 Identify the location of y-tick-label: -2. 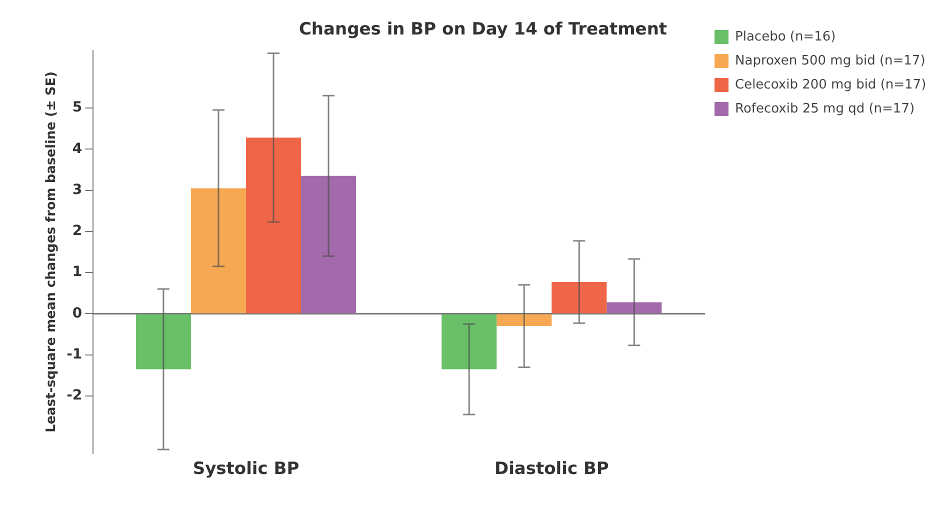
(74, 396).